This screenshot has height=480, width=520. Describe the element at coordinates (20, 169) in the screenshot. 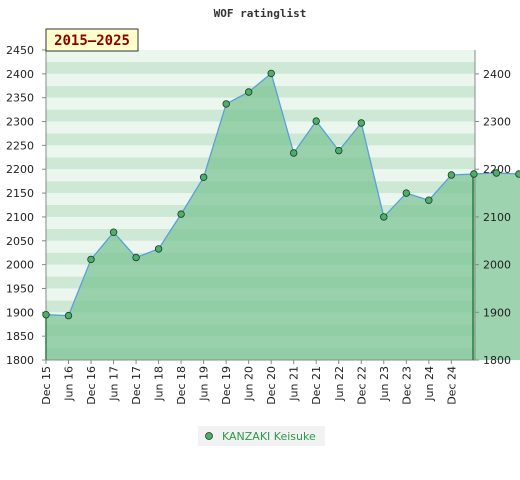

I see `left-tick-label: 2200` at that location.